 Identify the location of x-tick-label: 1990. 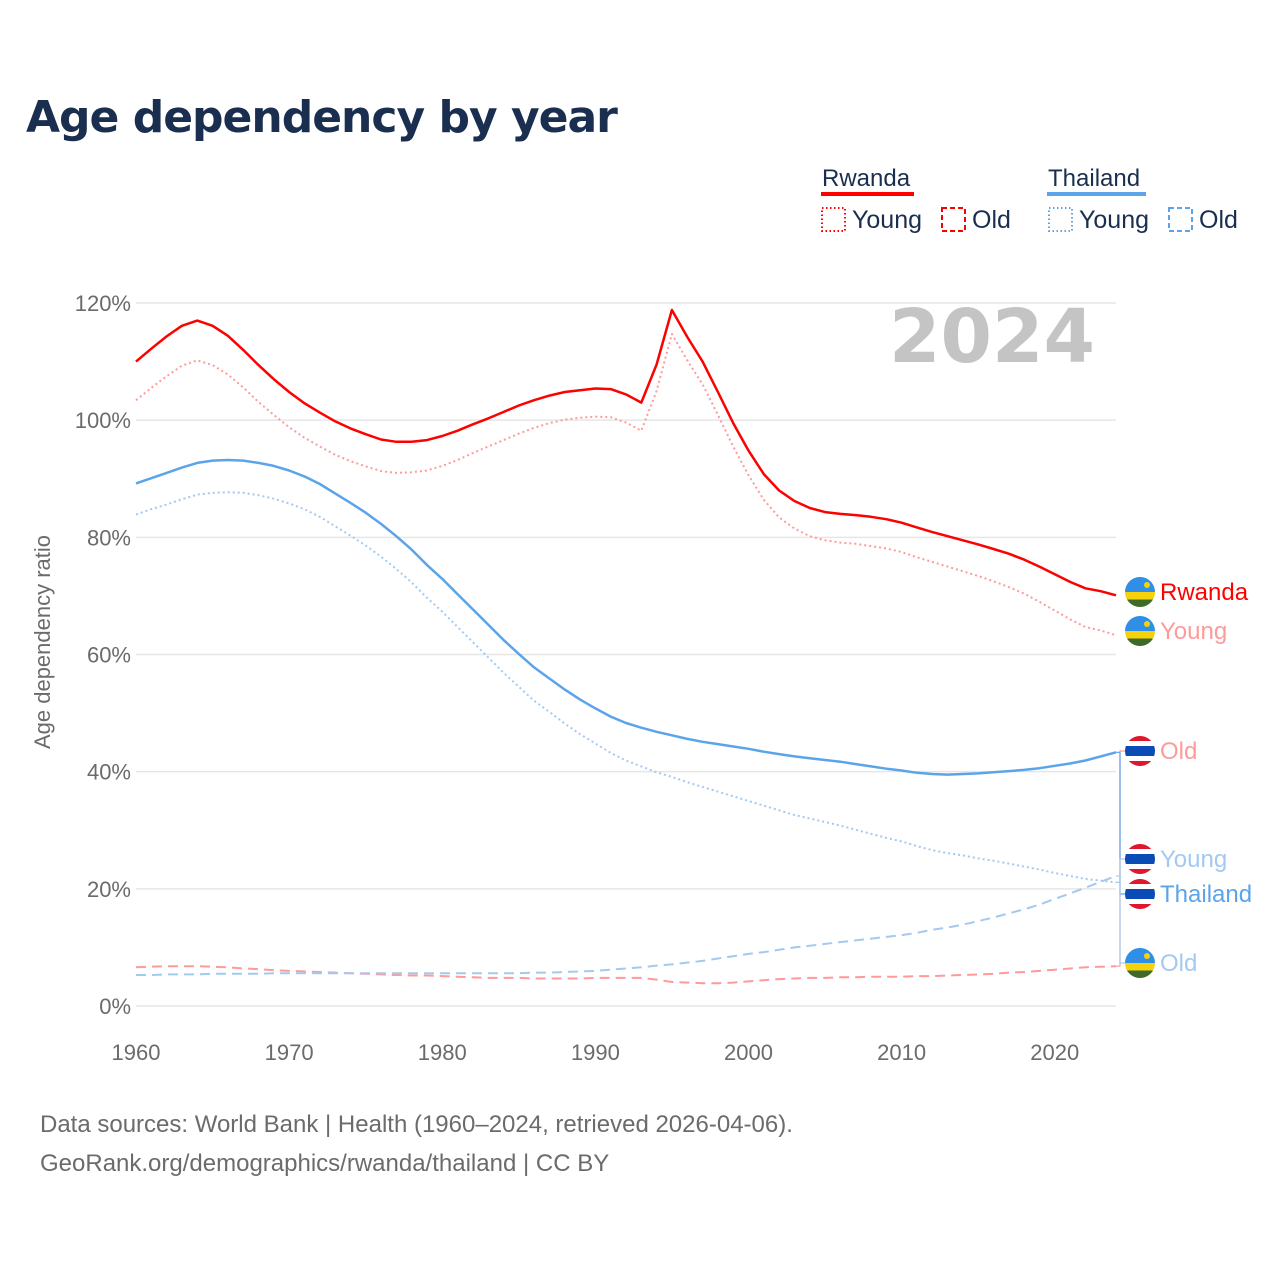
(595, 1052).